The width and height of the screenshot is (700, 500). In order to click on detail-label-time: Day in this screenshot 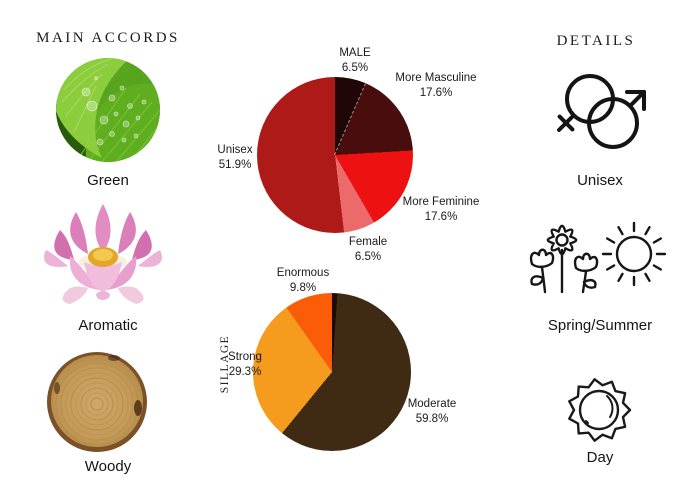, I will do `click(600, 457)`.